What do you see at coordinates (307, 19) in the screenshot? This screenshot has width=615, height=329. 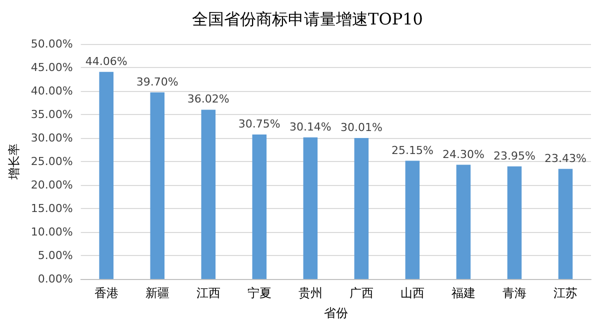 I see `chart-title: 全国省份商标申请量增速TOP10` at bounding box center [307, 19].